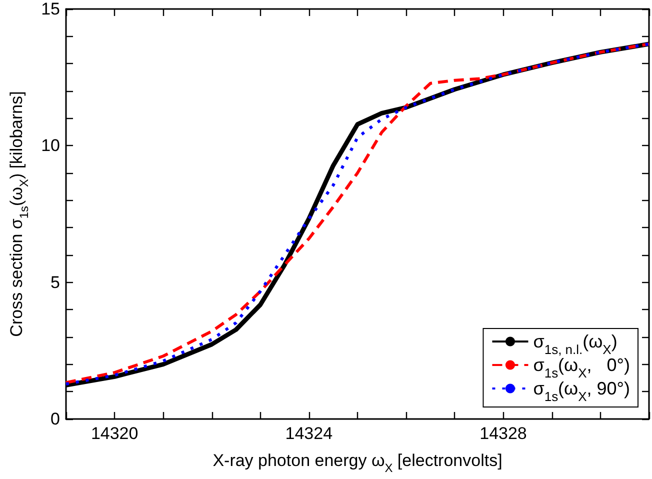  I want to click on y-tick-label: 5, so click(55, 282).